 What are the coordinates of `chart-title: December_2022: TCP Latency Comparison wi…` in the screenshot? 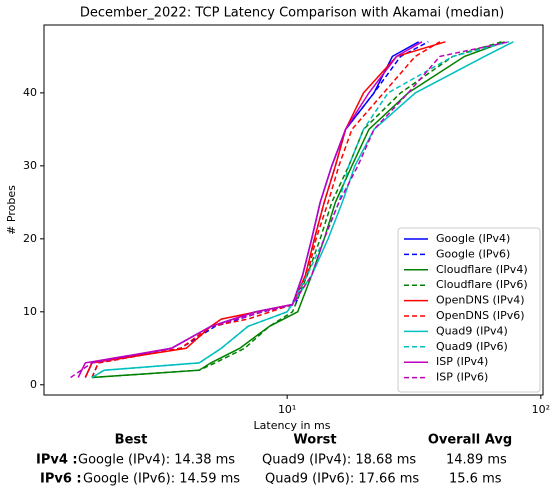 It's located at (292, 13).